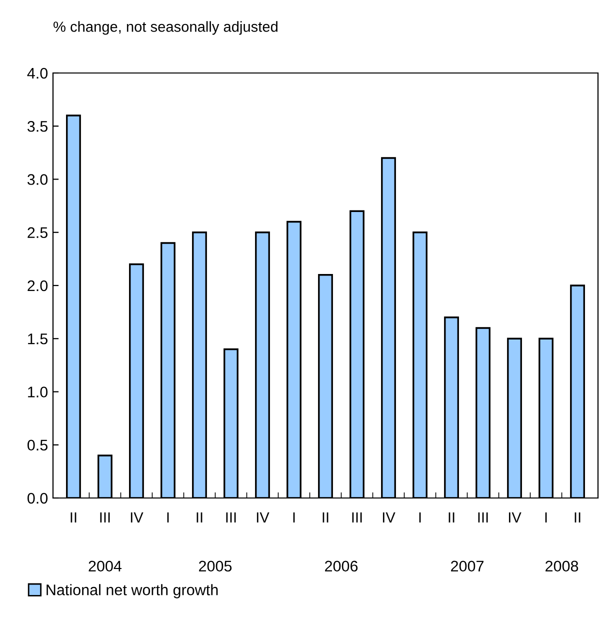 The width and height of the screenshot is (600, 623). Describe the element at coordinates (38, 392) in the screenshot. I see `y-tick-label: 1.0` at that location.